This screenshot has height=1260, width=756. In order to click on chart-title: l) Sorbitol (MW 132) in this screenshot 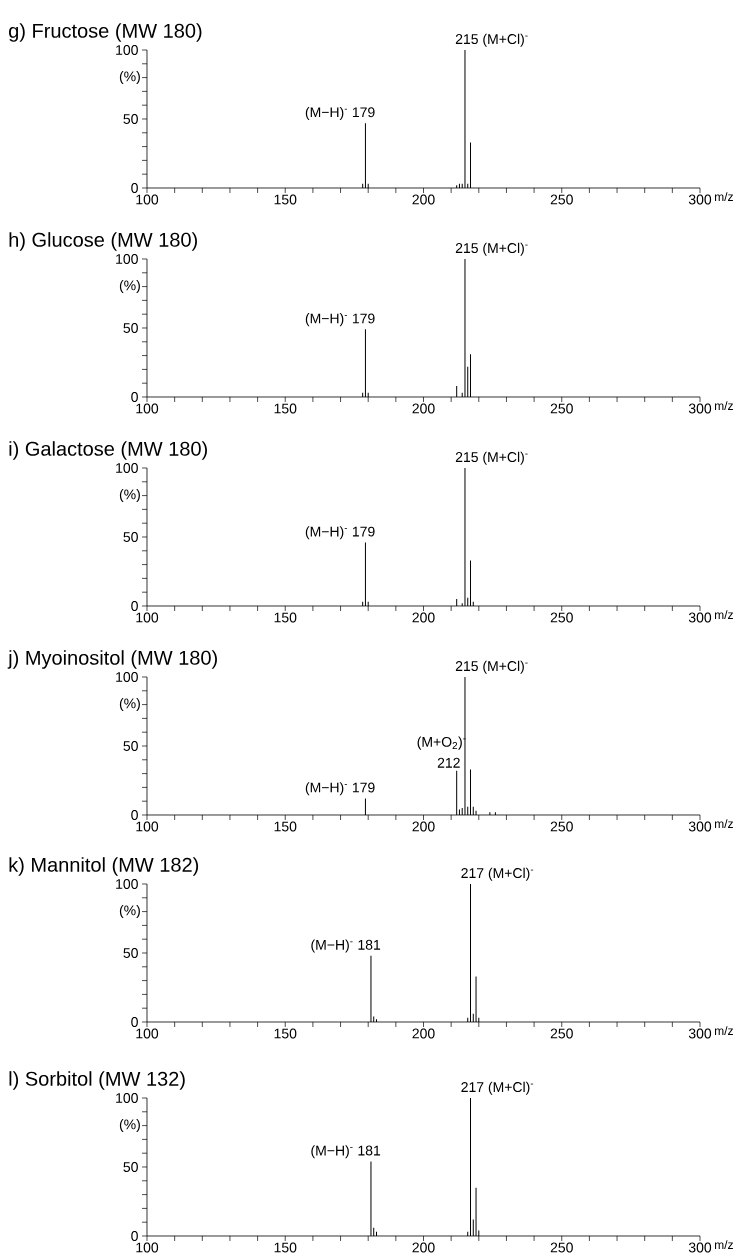, I will do `click(97, 1080)`.